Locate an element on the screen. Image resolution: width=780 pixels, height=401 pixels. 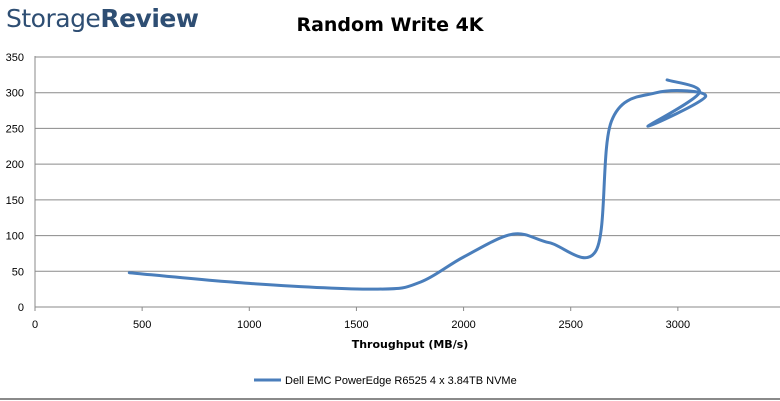
logo-text-review: Review is located at coordinates (149, 18).